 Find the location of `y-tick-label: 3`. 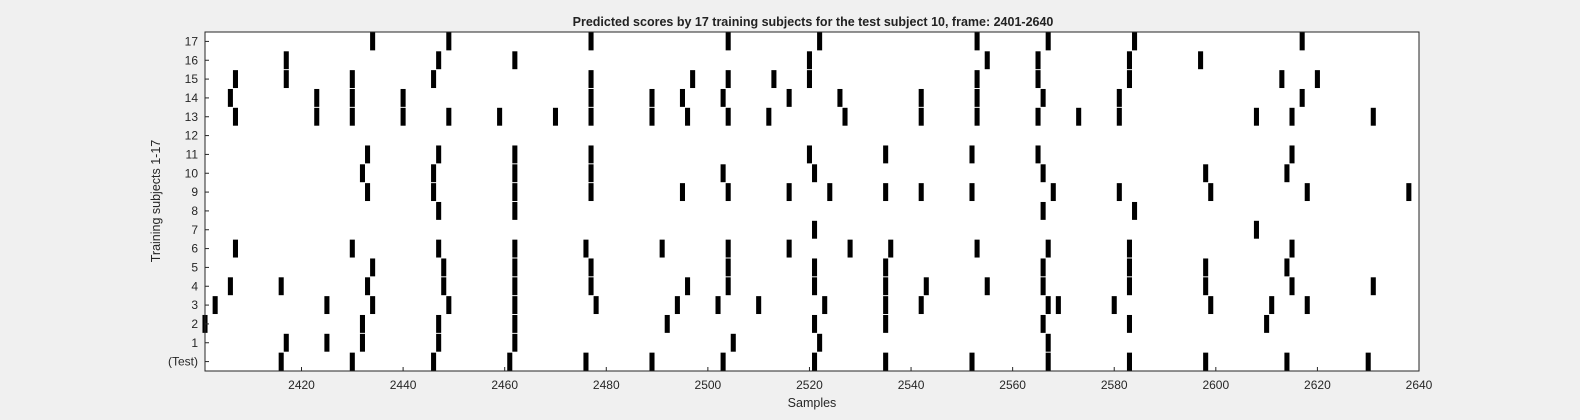

y-tick-label: 3 is located at coordinates (194, 305).